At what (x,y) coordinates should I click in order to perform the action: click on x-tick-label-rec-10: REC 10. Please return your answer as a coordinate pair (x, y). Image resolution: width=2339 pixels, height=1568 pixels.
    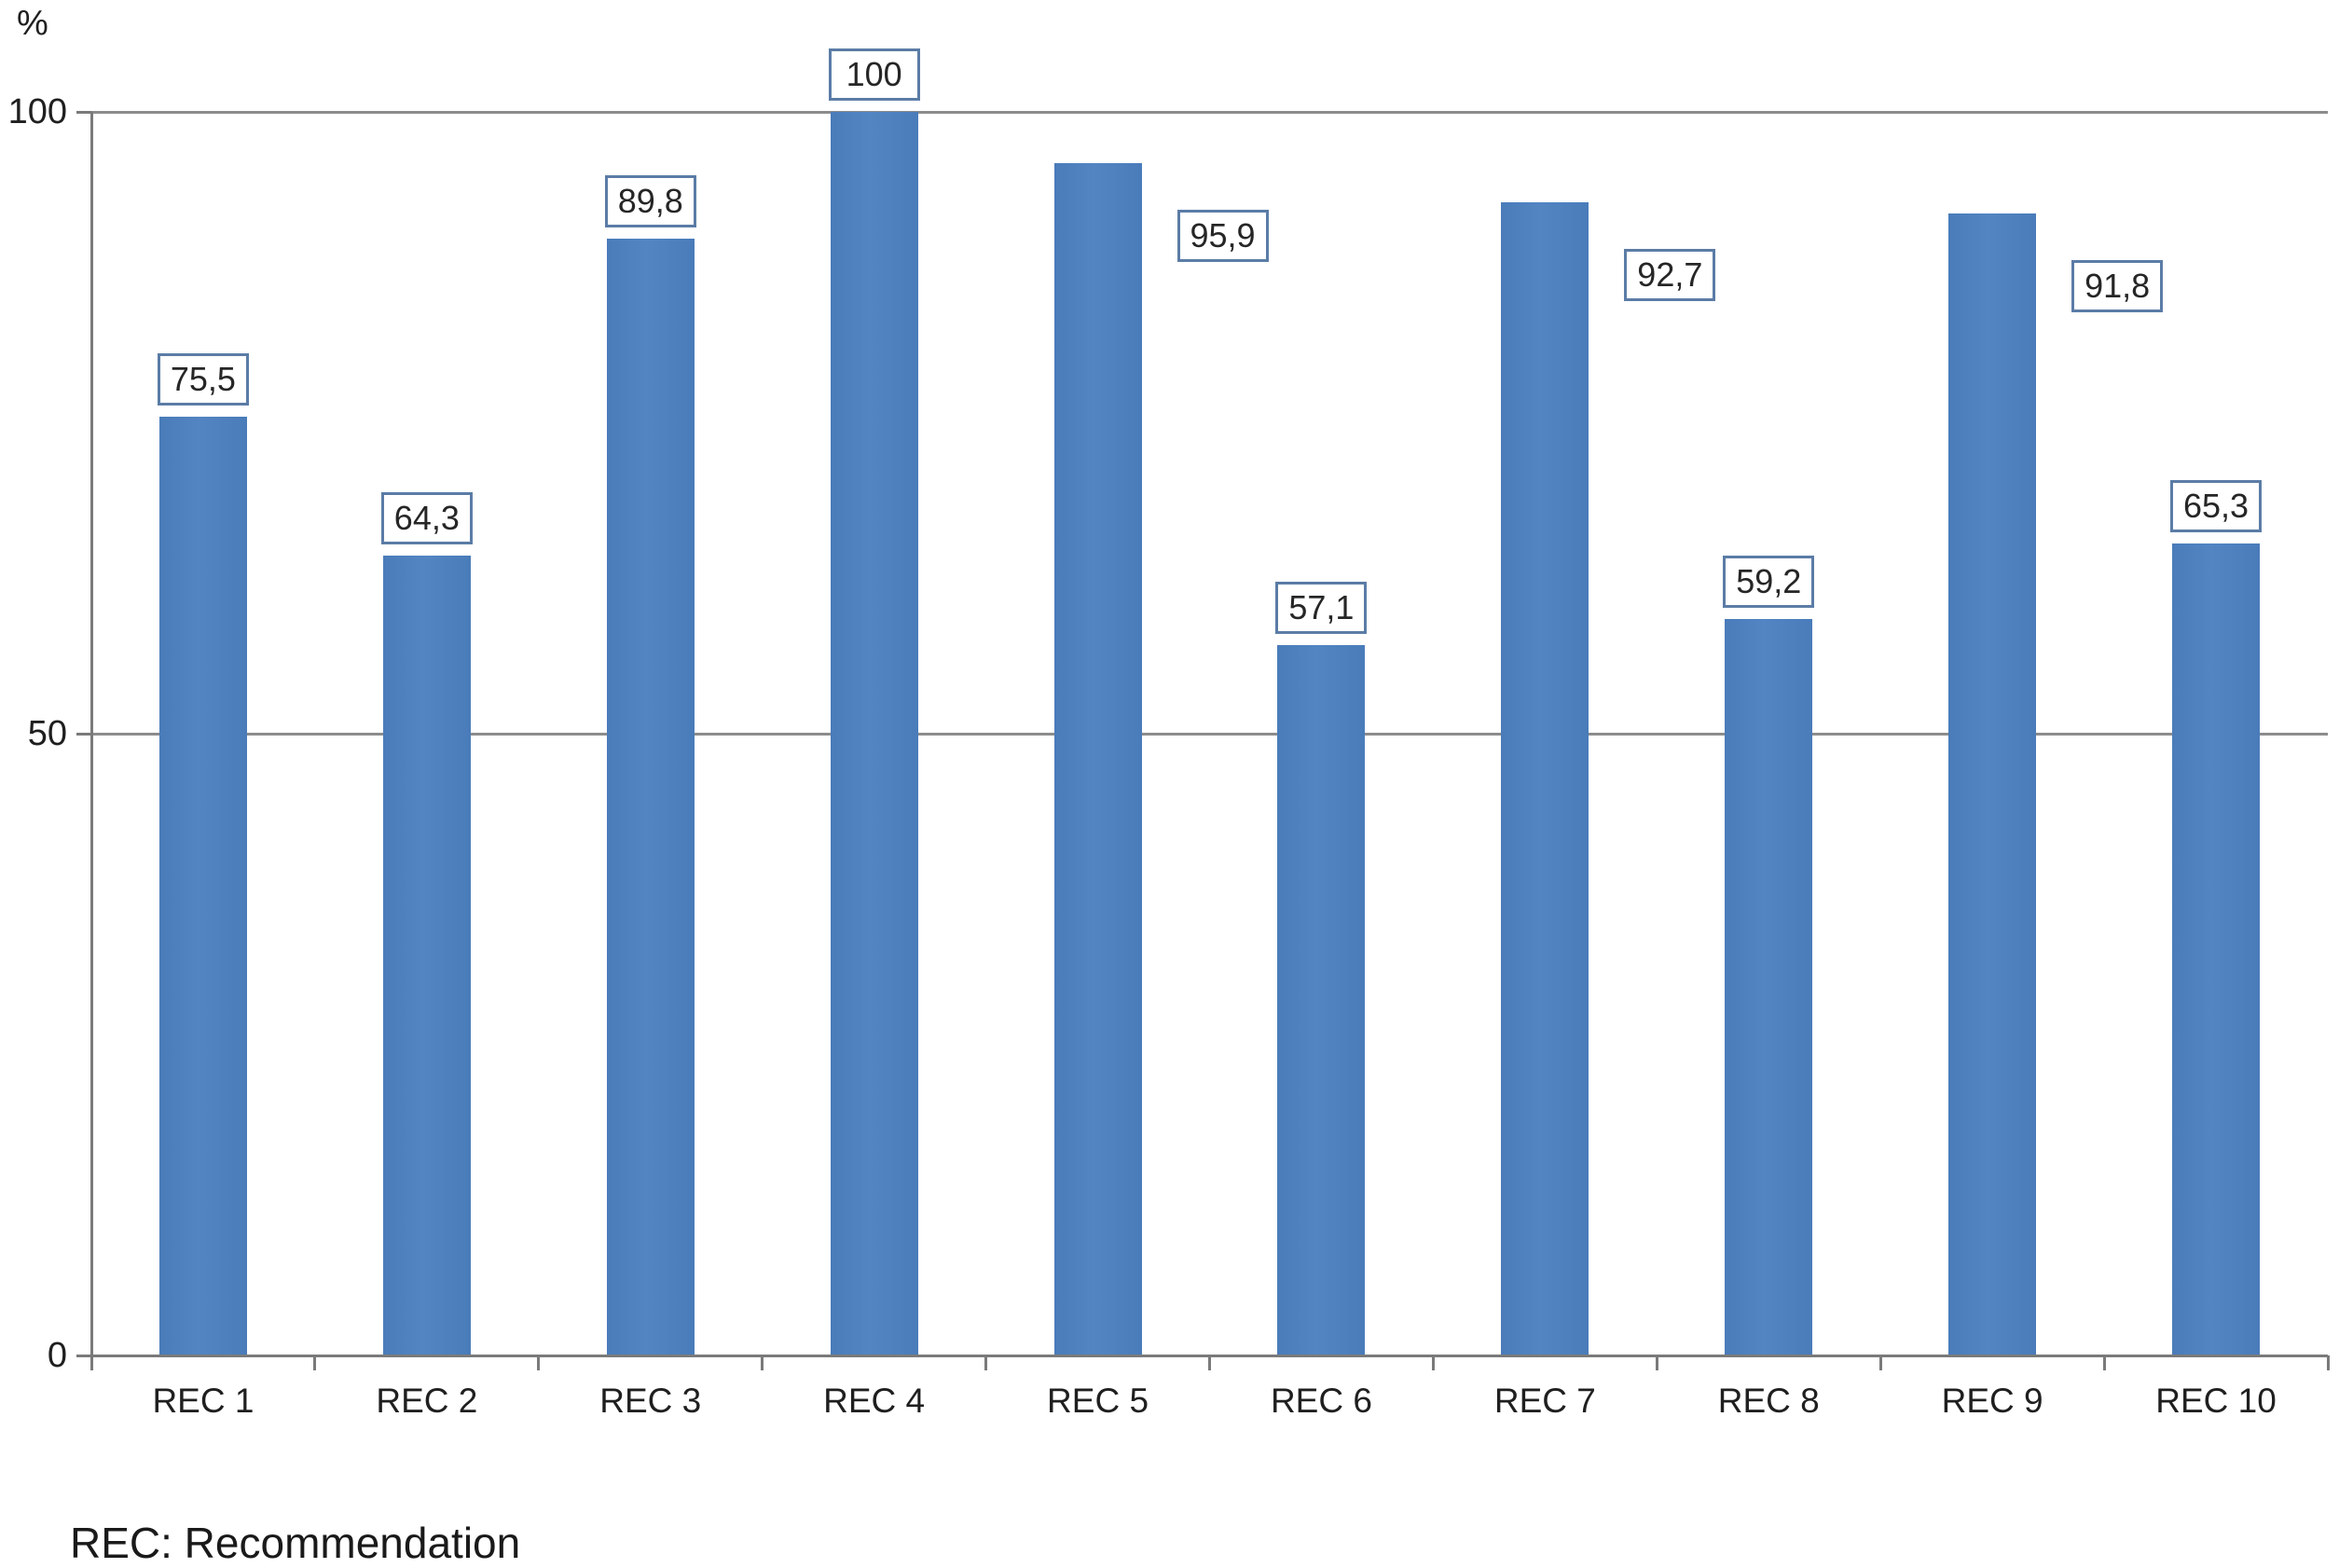
    Looking at the image, I should click on (2216, 1401).